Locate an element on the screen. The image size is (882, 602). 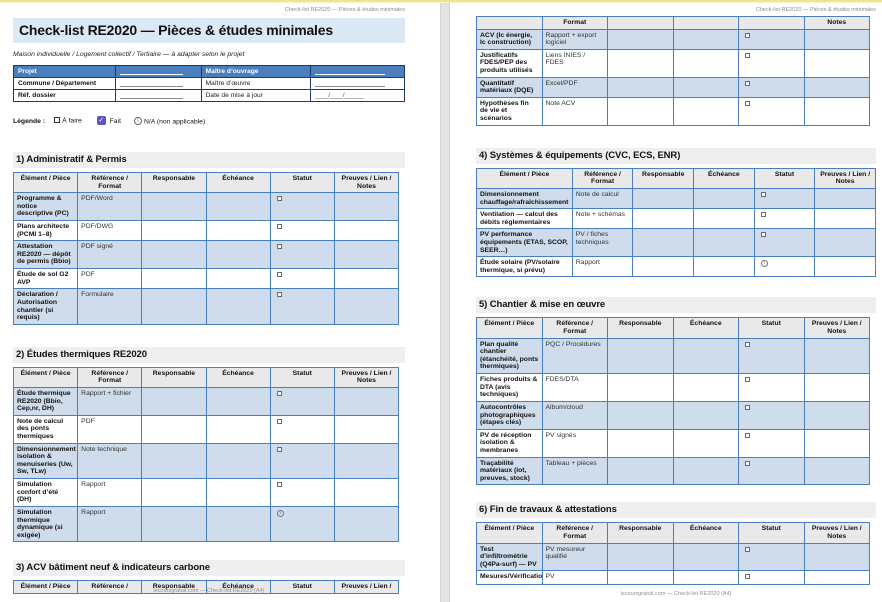
commune-field is located at coordinates (158, 83).